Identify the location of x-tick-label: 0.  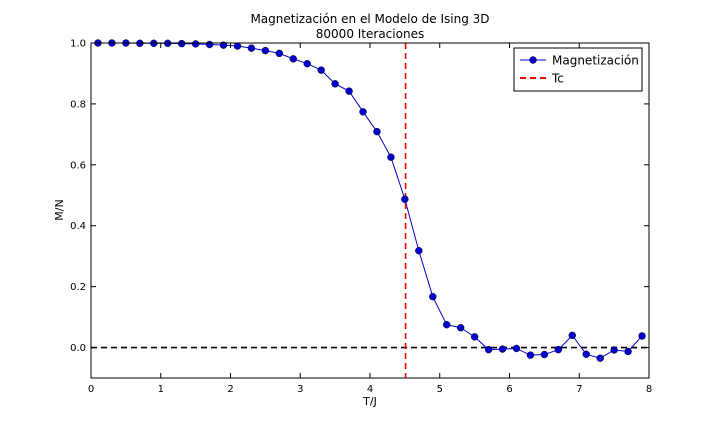
(91, 389).